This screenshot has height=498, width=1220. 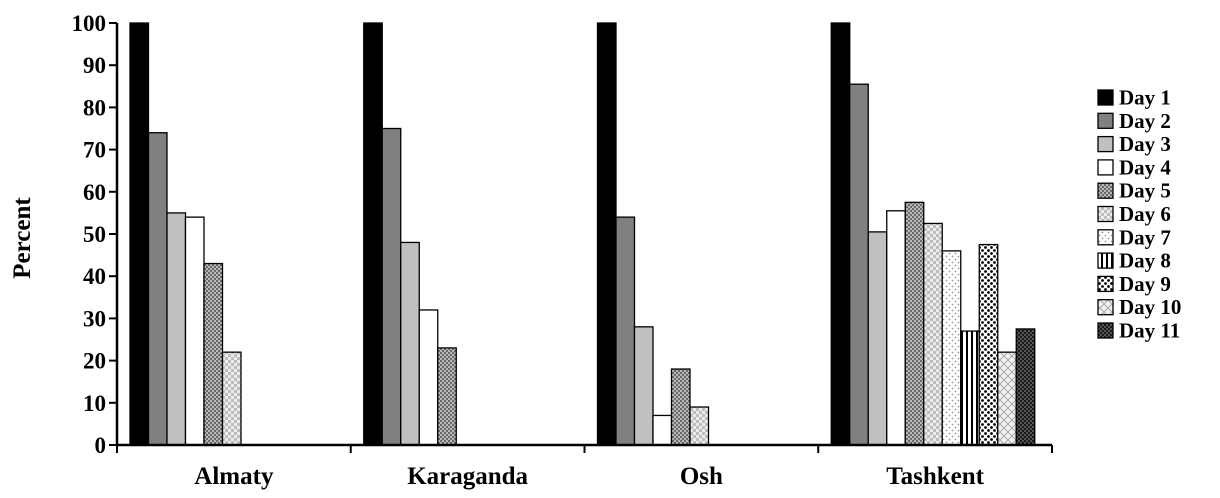 What do you see at coordinates (1145, 237) in the screenshot?
I see `legend-label-day-7: Day 7` at bounding box center [1145, 237].